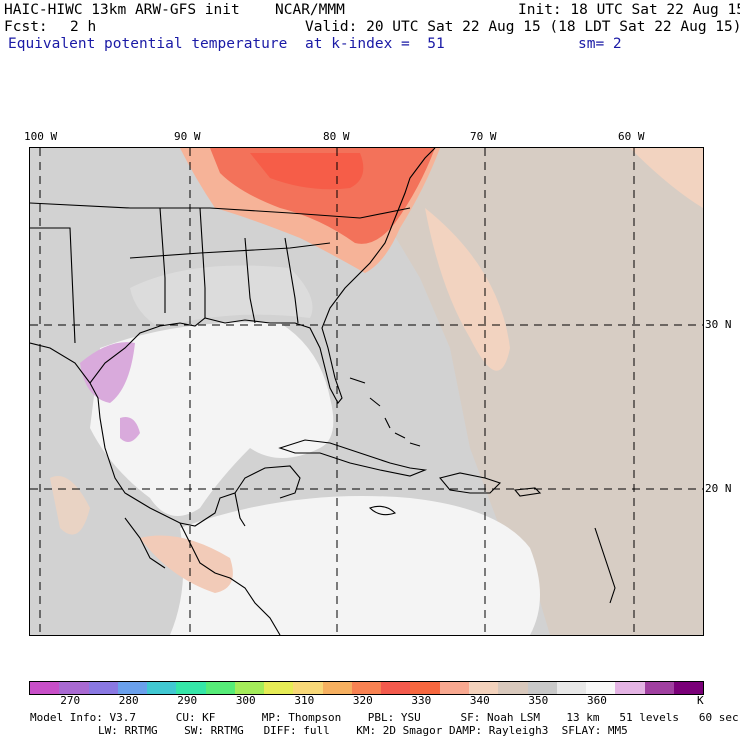 Image resolution: width=740 pixels, height=740 pixels. I want to click on forecast-label: Fcst:, so click(26, 27).